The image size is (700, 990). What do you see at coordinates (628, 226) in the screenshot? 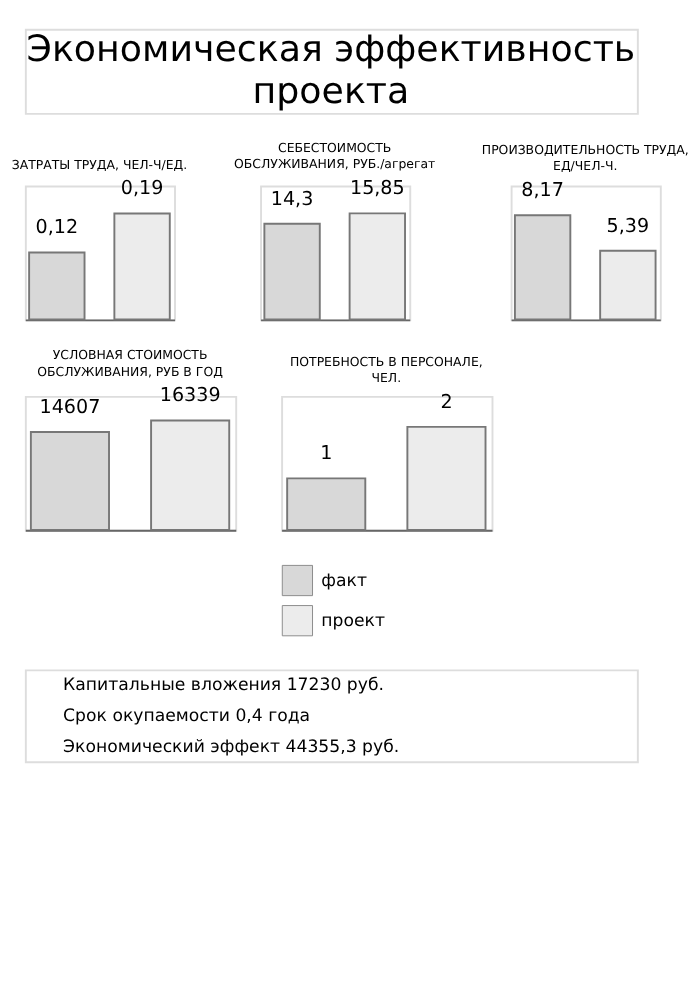
I see `data-label: 5,39` at bounding box center [628, 226].